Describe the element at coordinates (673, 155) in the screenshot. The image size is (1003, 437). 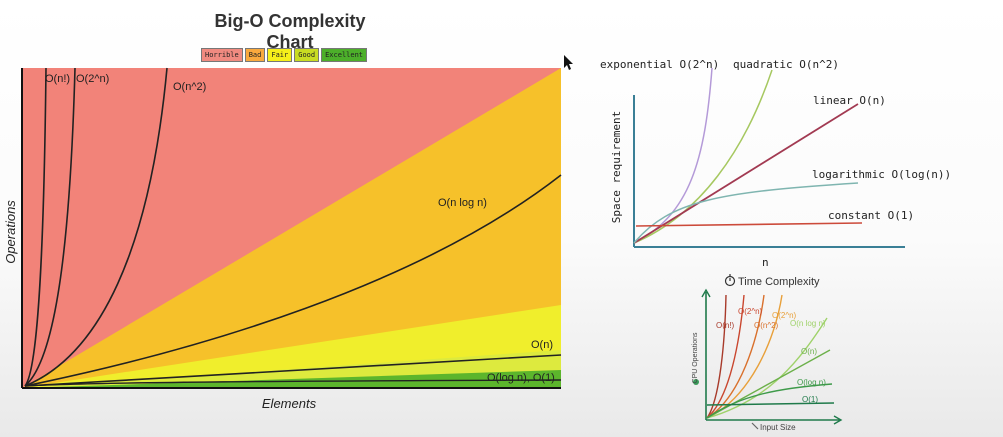
I see `space-curve-exponential` at that location.